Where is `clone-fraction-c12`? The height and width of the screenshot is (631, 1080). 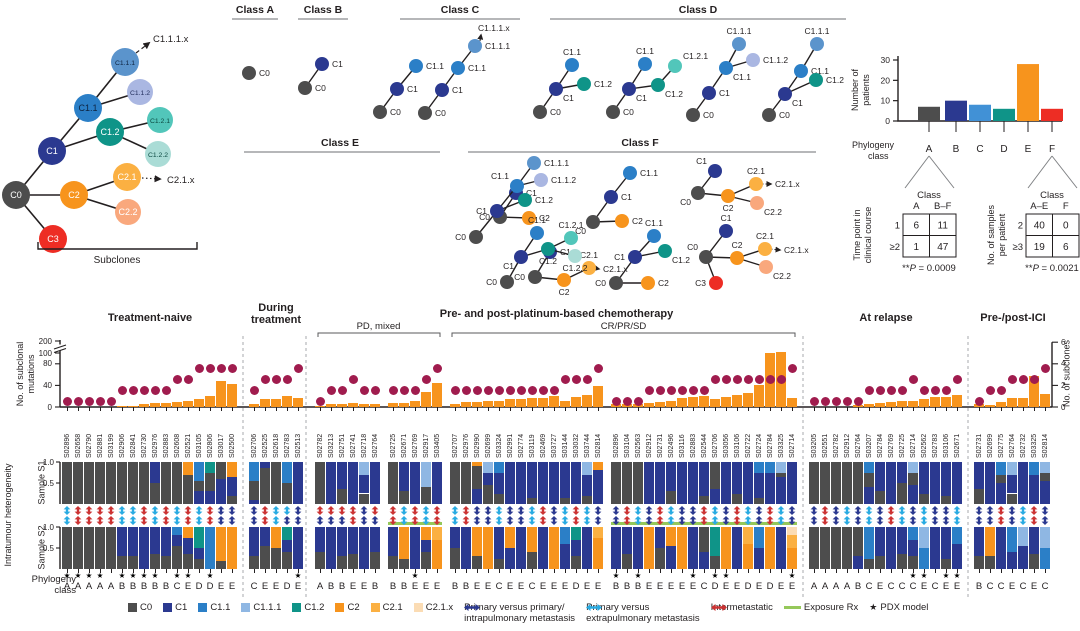 clone-fraction-c12 is located at coordinates (210, 467).